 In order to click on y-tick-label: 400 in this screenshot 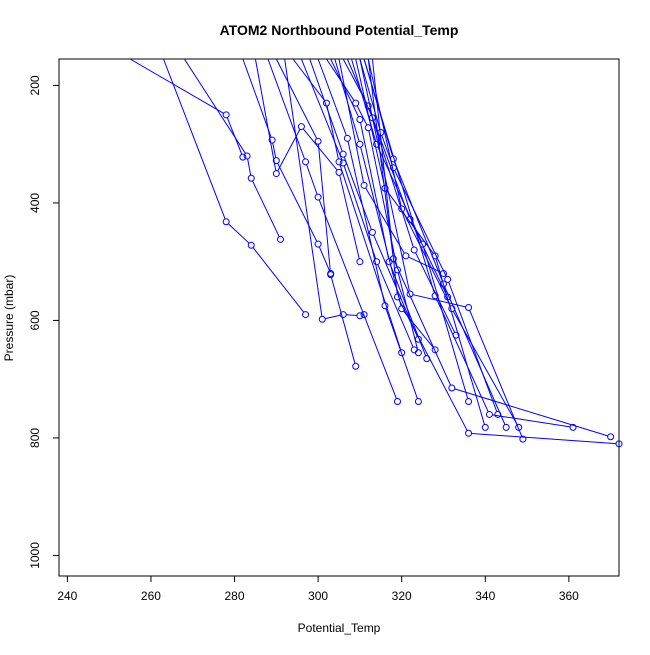, I will do `click(35, 203)`.